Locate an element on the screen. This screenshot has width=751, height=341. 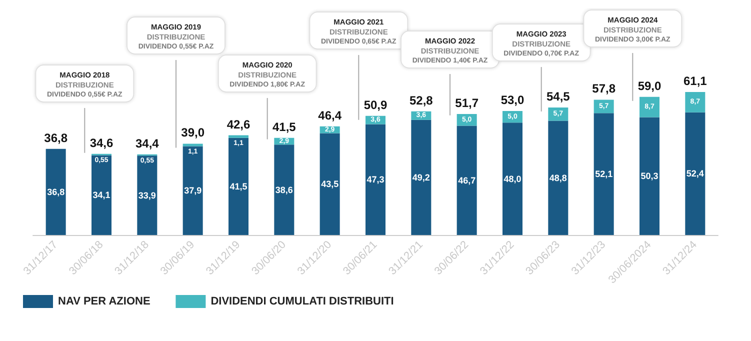
total-label: 61,1 is located at coordinates (695, 81).